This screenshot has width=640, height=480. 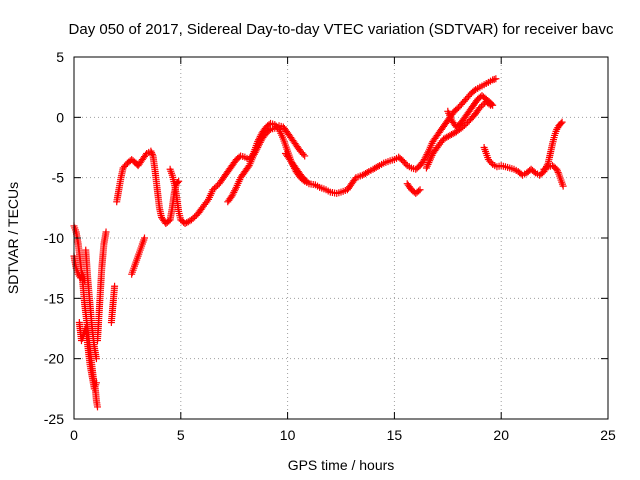 What do you see at coordinates (60, 117) in the screenshot?
I see `y-tick-label: 0` at bounding box center [60, 117].